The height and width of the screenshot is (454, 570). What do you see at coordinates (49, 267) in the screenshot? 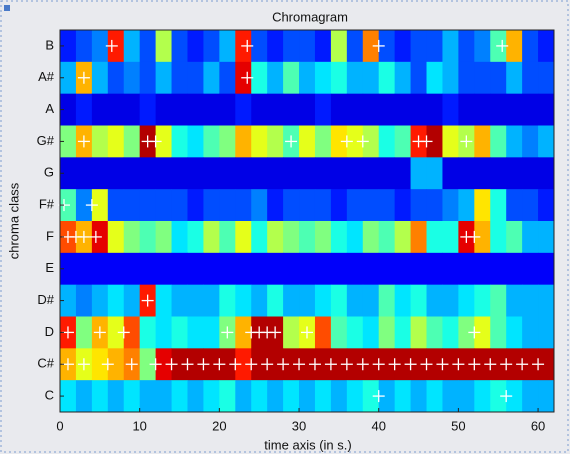
I see `y-tick-label: E` at bounding box center [49, 267].